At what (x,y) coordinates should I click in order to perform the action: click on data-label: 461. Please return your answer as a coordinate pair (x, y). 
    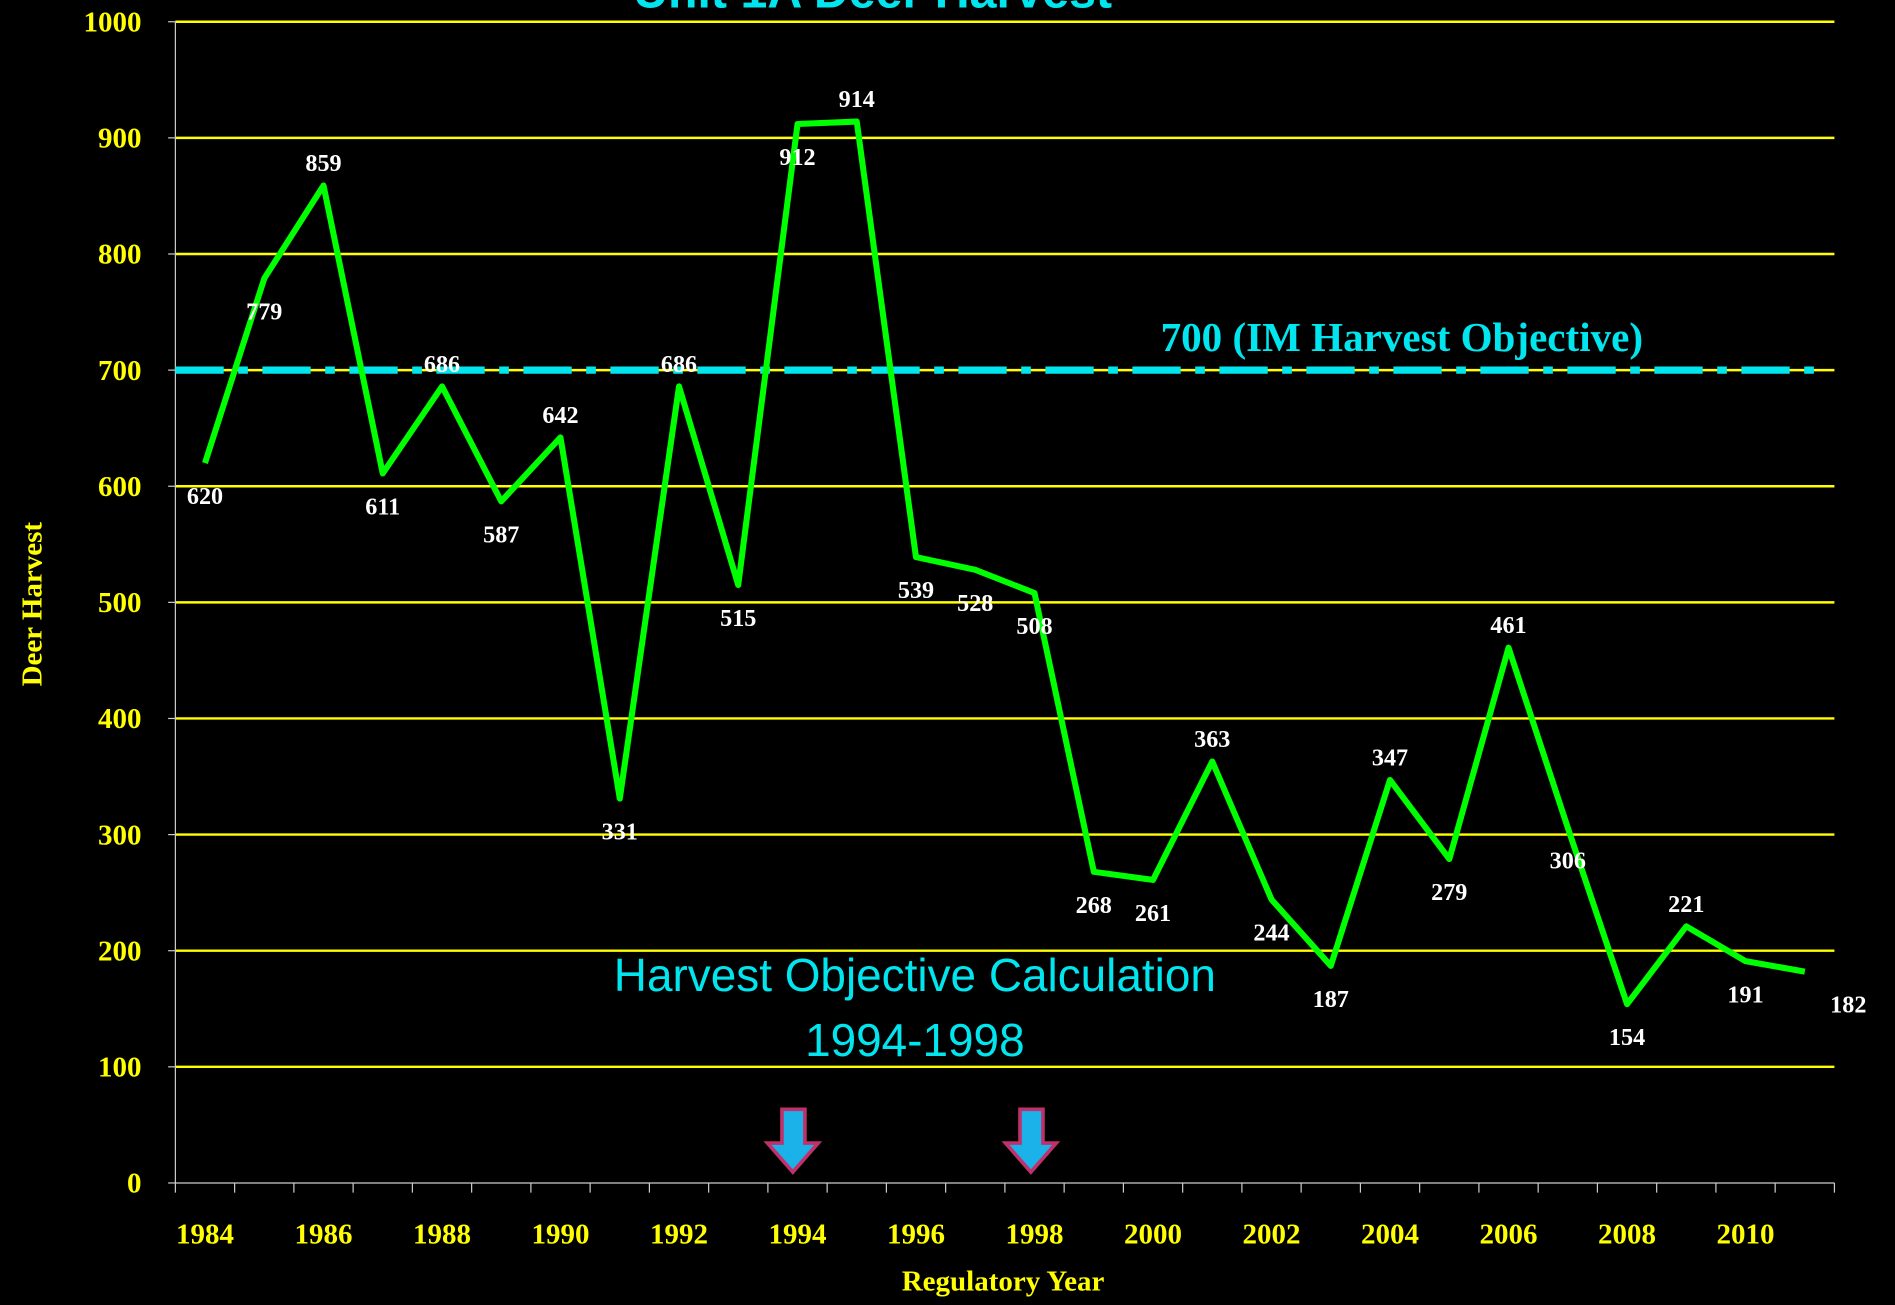
    Looking at the image, I should click on (1508, 625).